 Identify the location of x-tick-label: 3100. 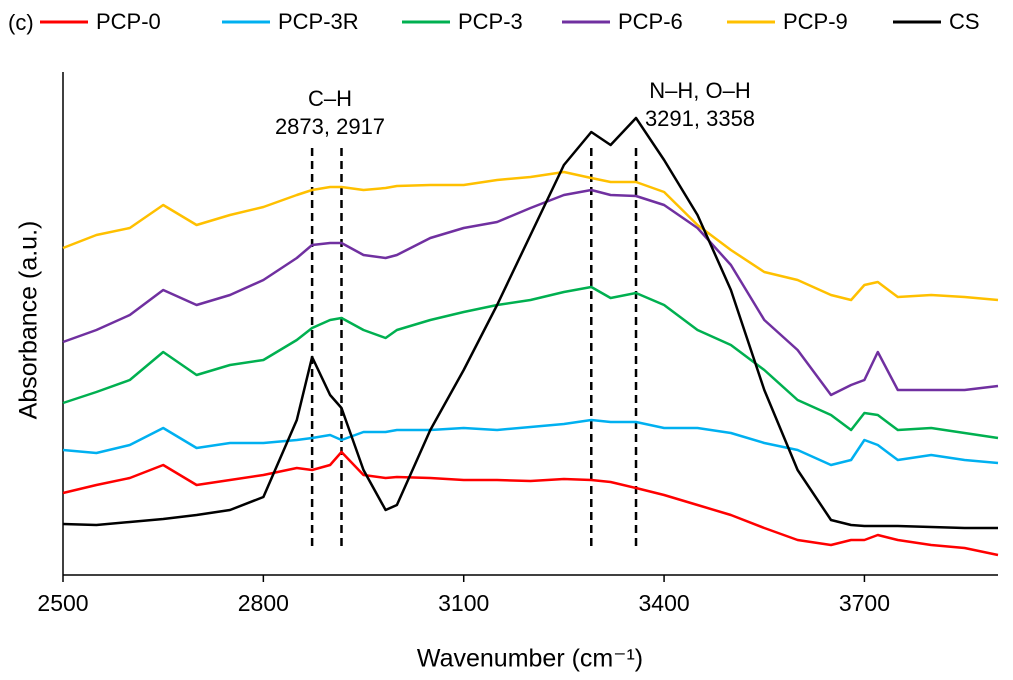
(463, 603).